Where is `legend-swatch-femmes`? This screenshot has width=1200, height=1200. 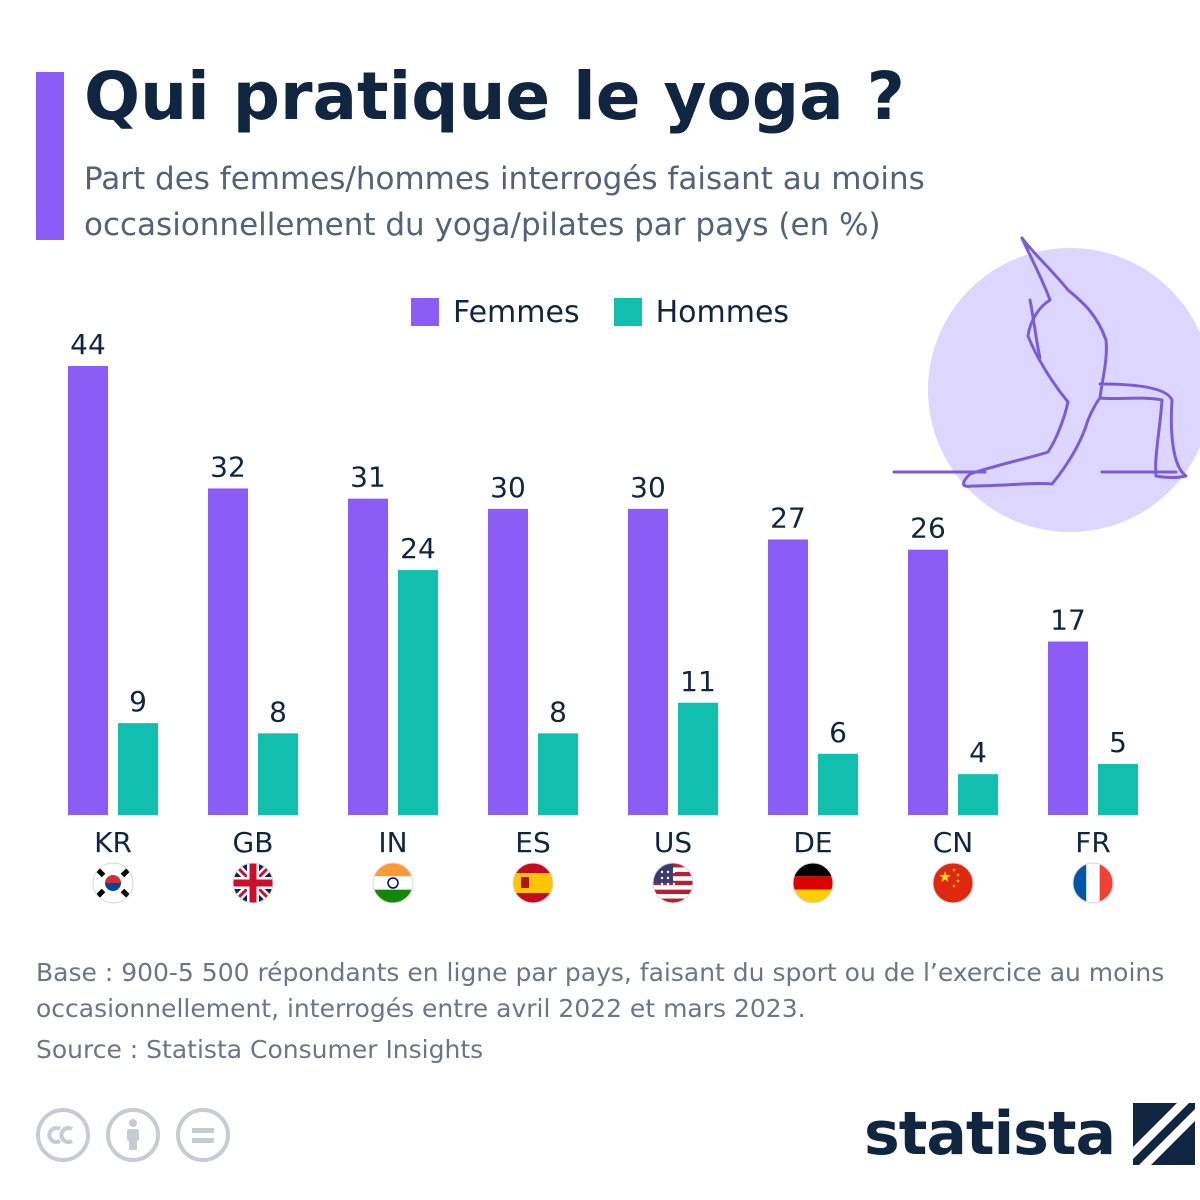
legend-swatch-femmes is located at coordinates (424, 312).